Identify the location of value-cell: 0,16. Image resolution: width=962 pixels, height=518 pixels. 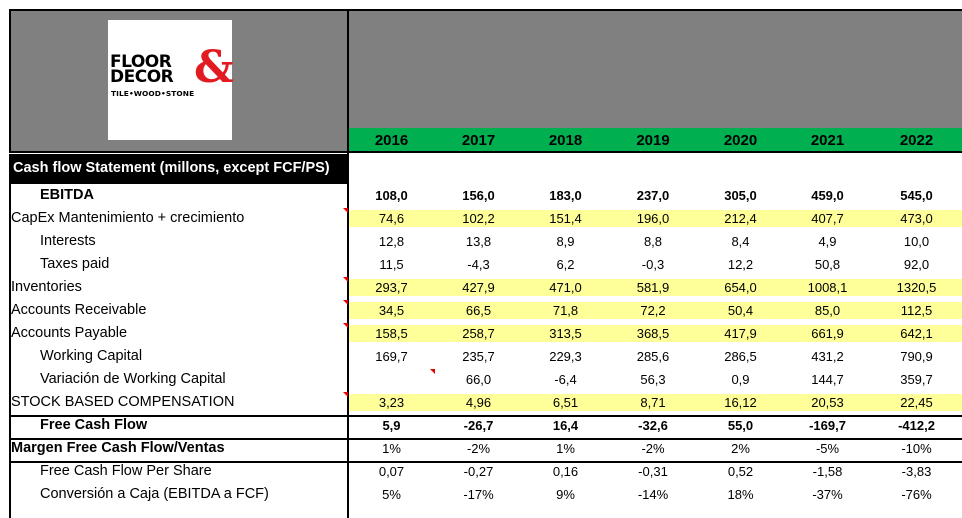
(565, 471).